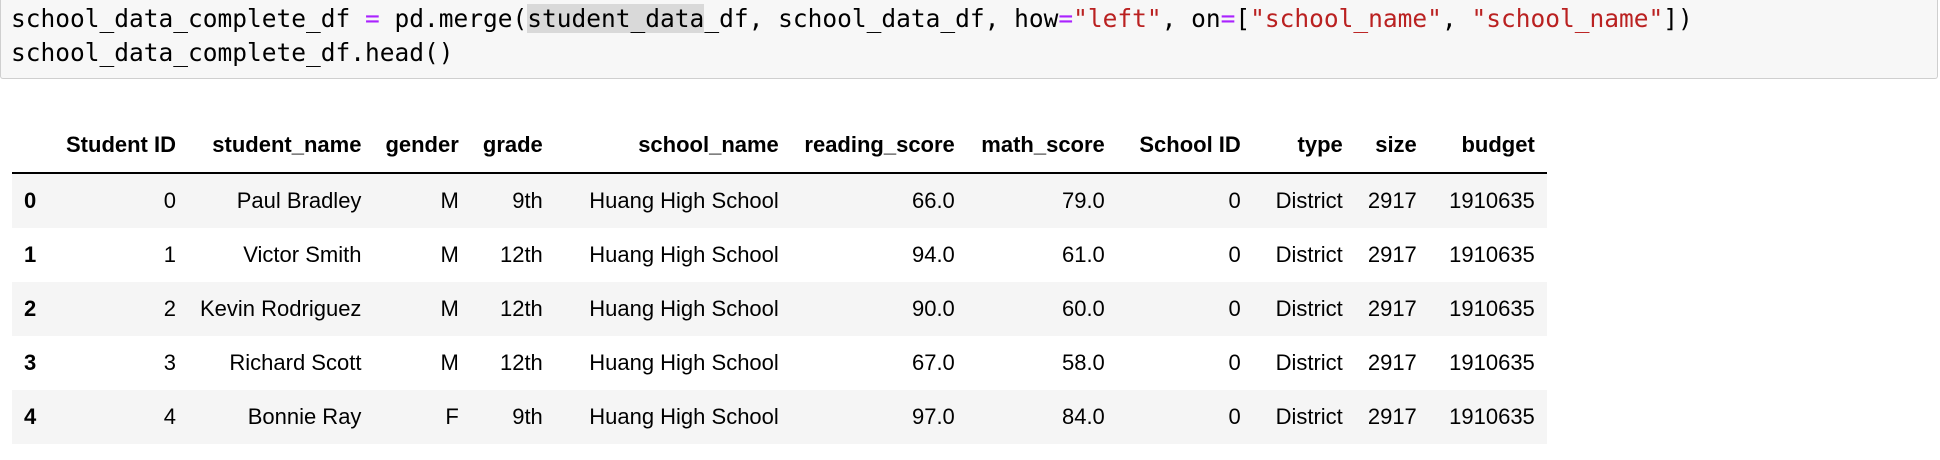  Describe the element at coordinates (1391, 146) in the screenshot. I see `column-header: size` at that location.